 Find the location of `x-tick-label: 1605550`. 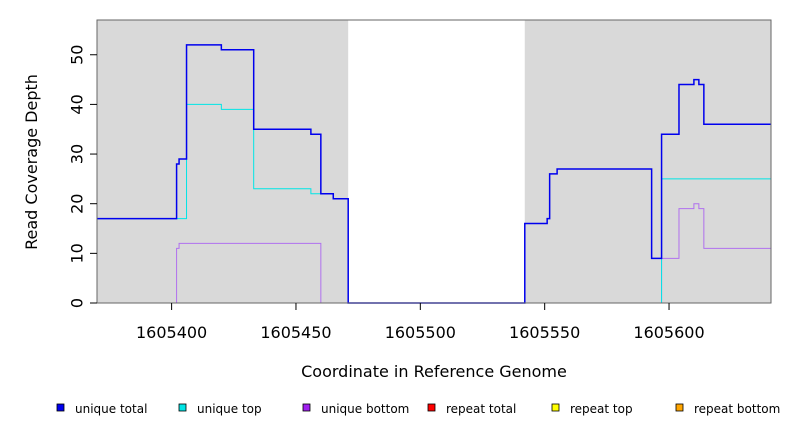

x-tick-label: 1605550 is located at coordinates (544, 332).